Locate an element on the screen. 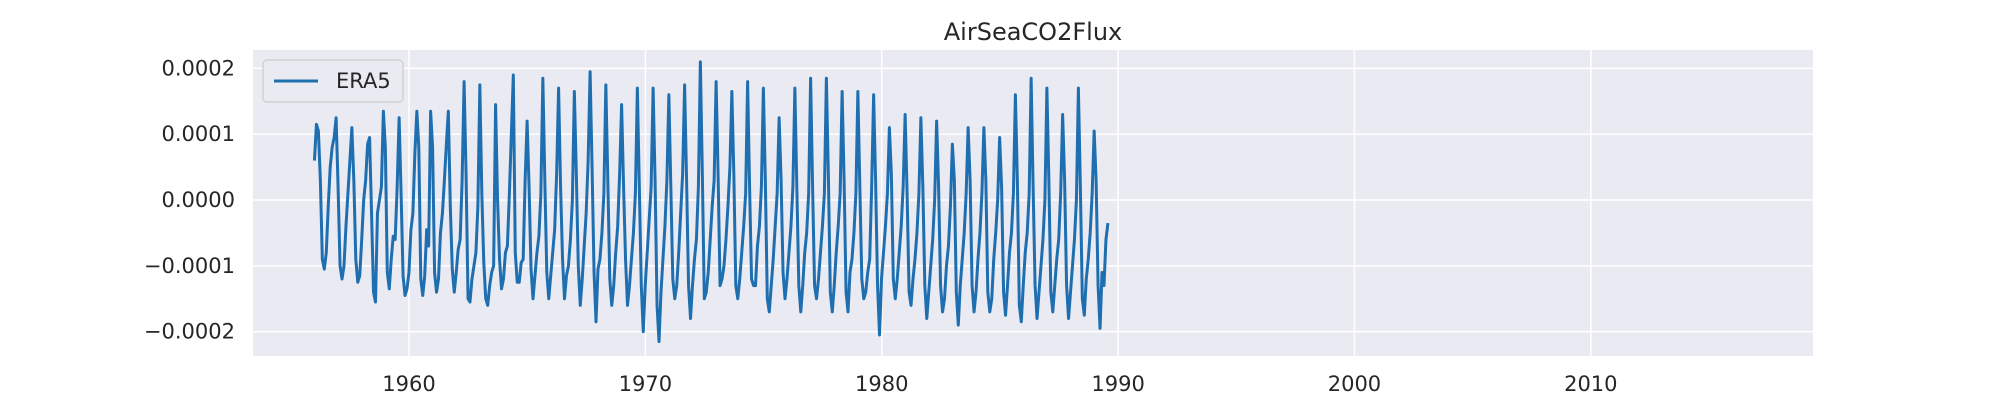 The width and height of the screenshot is (2000, 400). legend-label-era5: ERA5 is located at coordinates (363, 81).